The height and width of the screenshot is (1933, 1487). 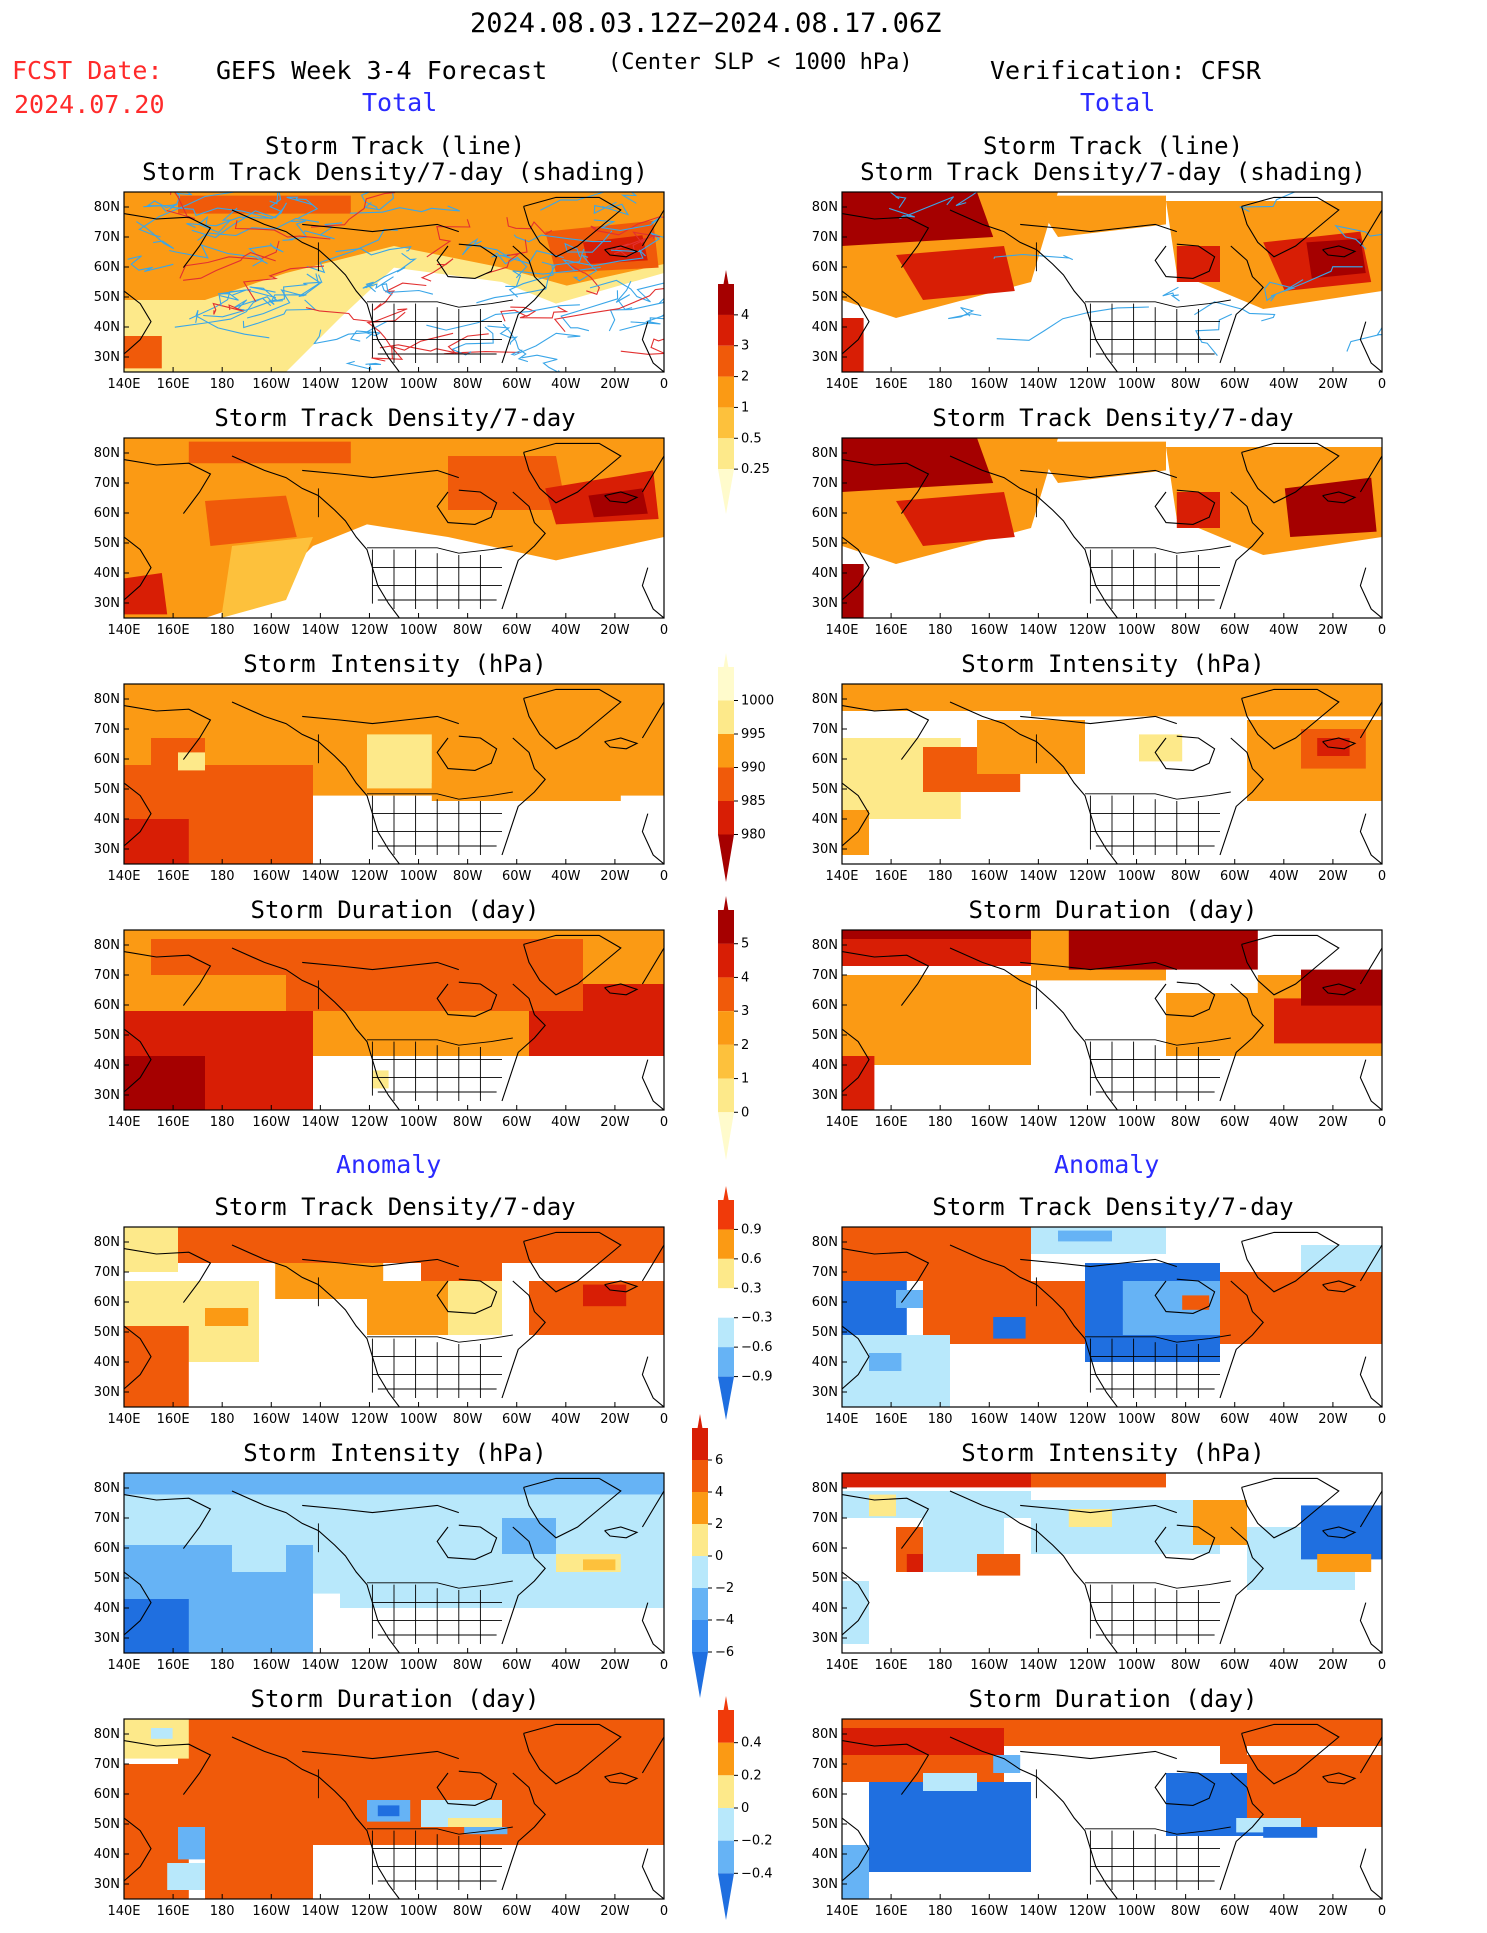 I want to click on colorbar-label: 6, so click(x=719, y=1460).